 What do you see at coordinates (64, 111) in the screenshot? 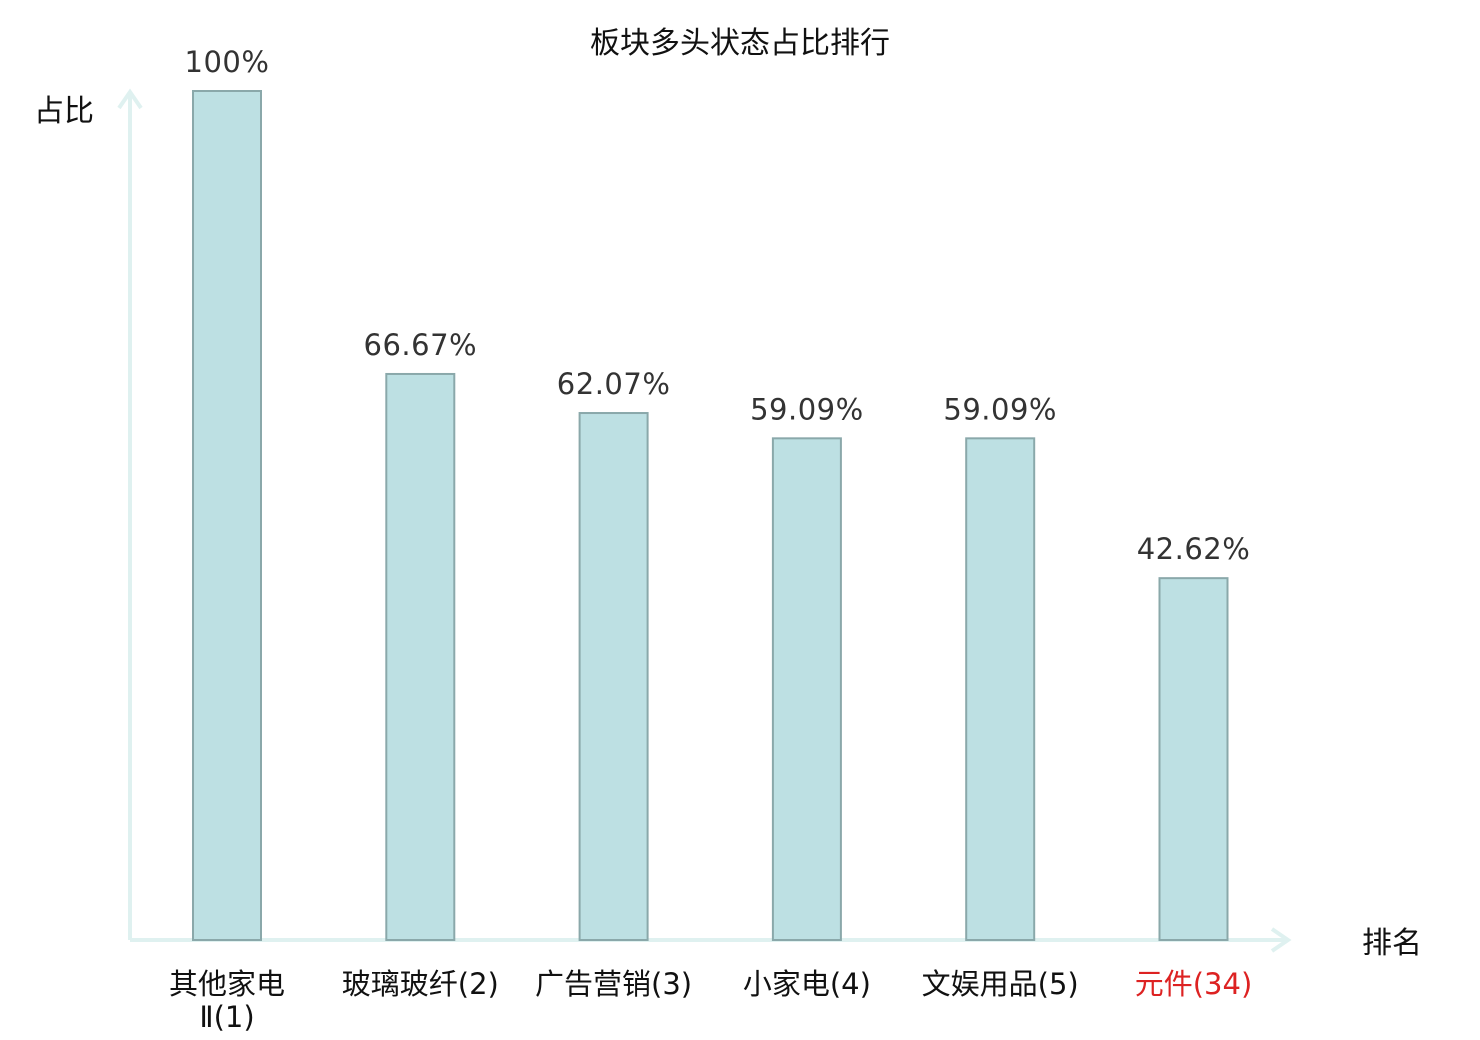
I see `y-axis-label: 占比` at bounding box center [64, 111].